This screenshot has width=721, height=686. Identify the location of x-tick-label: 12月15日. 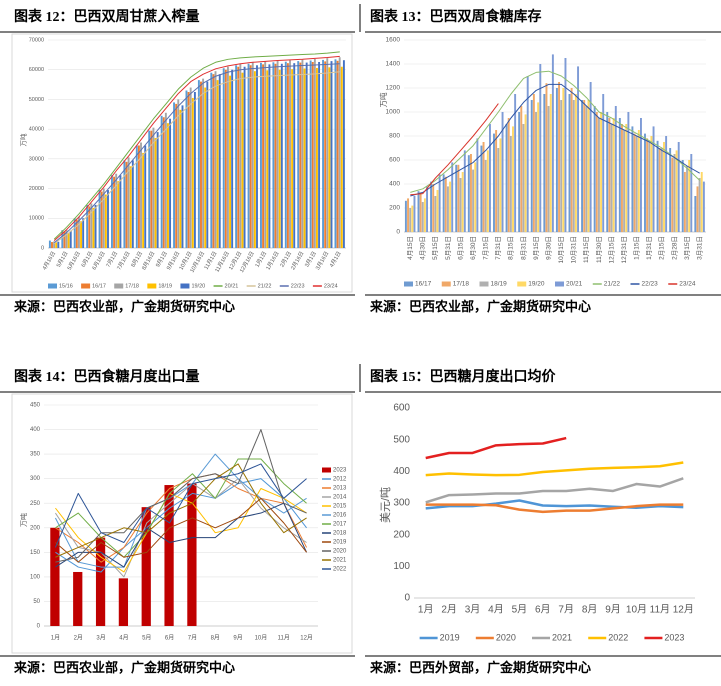
(611, 249).